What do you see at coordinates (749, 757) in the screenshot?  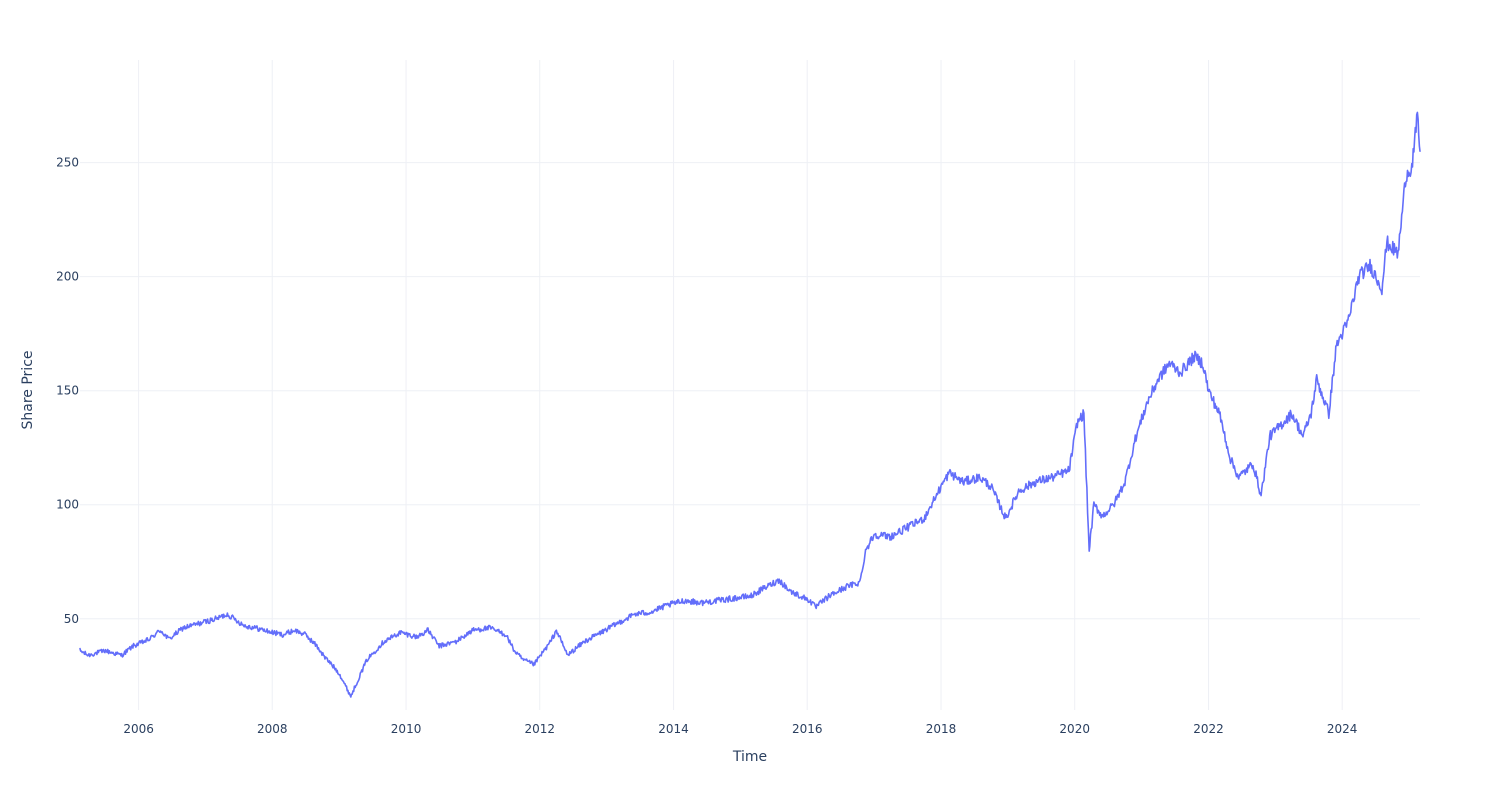 I see `x-axis-title: Time` at bounding box center [749, 757].